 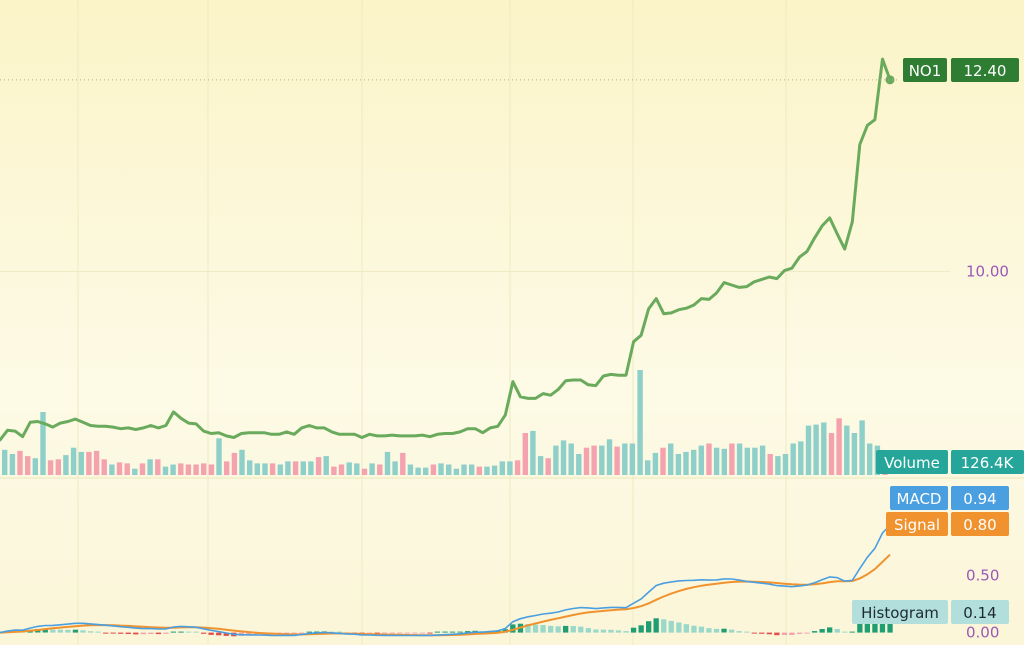 I want to click on macd-label: MACD, so click(x=919, y=499).